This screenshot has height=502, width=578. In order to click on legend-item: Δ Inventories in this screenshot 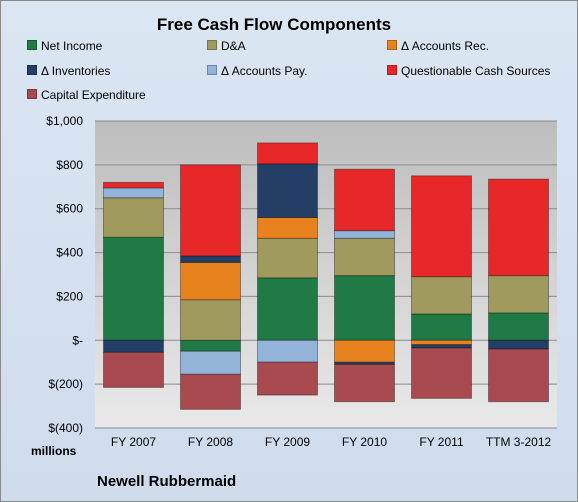, I will do `click(68, 71)`.